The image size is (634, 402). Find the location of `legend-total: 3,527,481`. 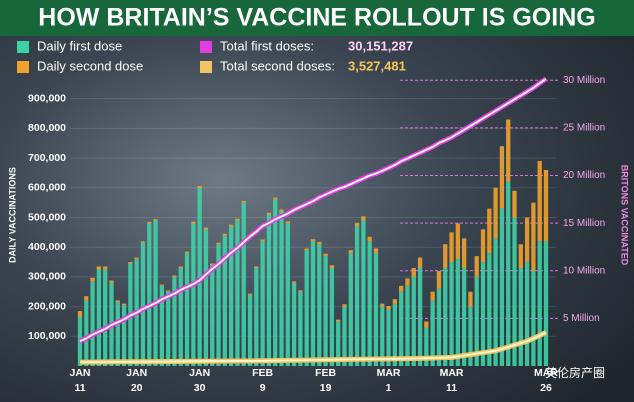

legend-total: 3,527,481 is located at coordinates (377, 65).